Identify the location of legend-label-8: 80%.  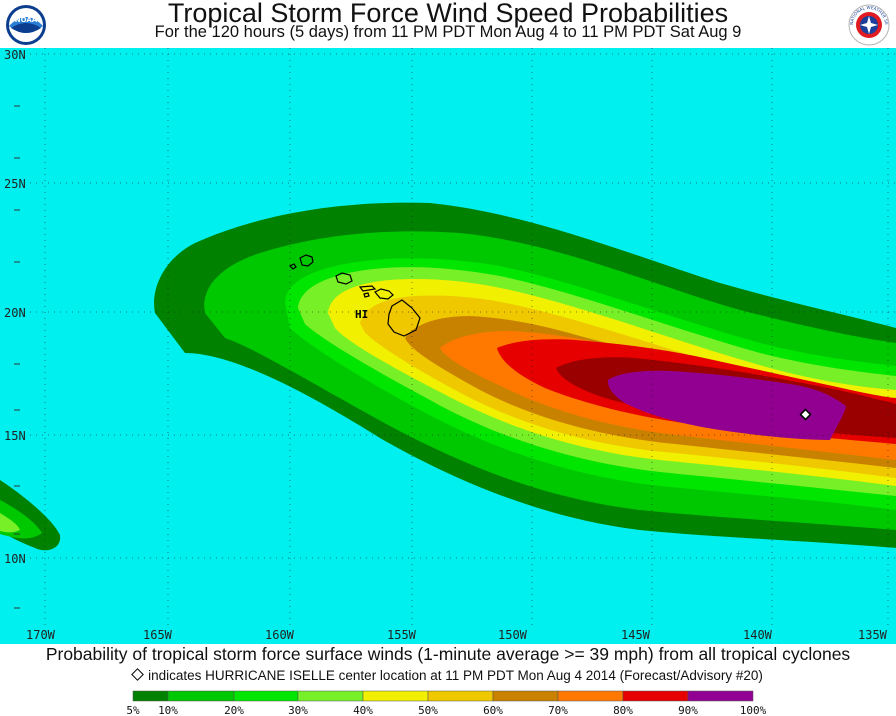
(623, 710).